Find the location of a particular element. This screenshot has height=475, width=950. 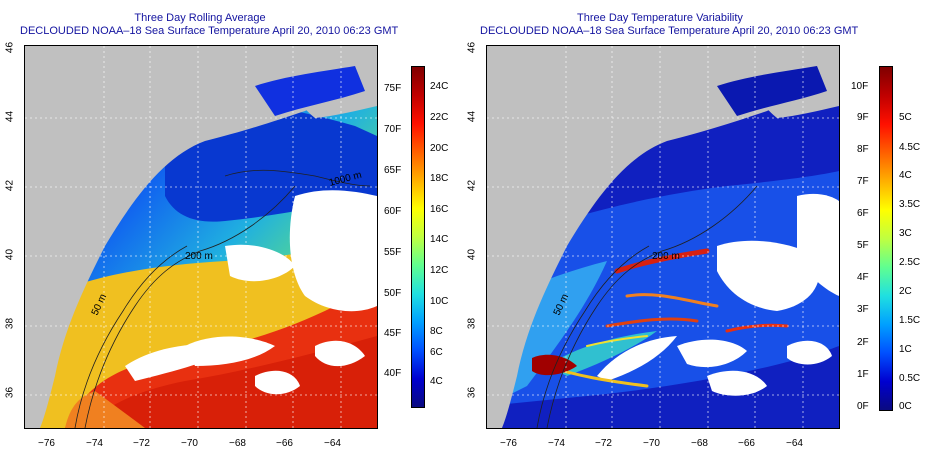

c-label: 24C is located at coordinates (439, 86).